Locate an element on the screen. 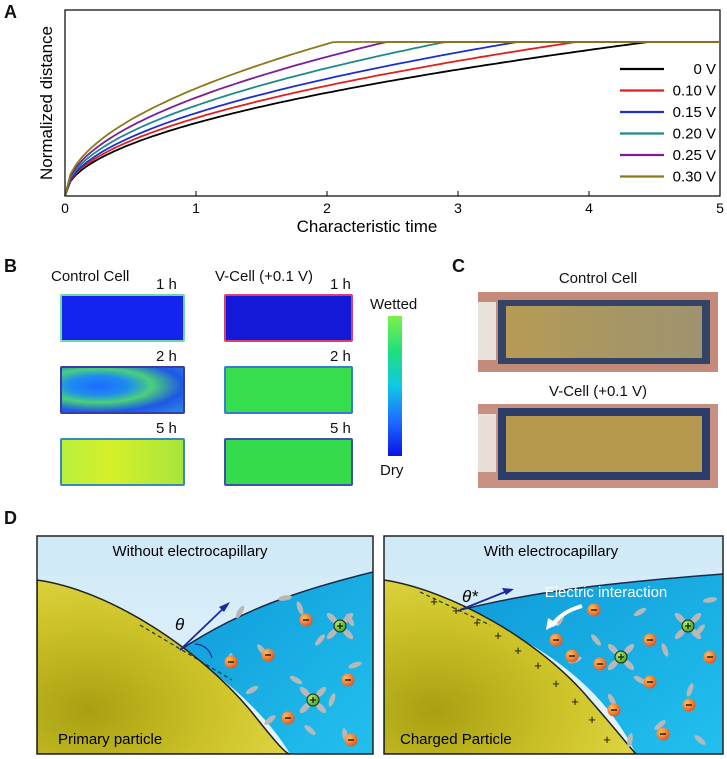 This screenshot has height=759, width=727. left-particle-label: Primary particle is located at coordinates (110, 739).